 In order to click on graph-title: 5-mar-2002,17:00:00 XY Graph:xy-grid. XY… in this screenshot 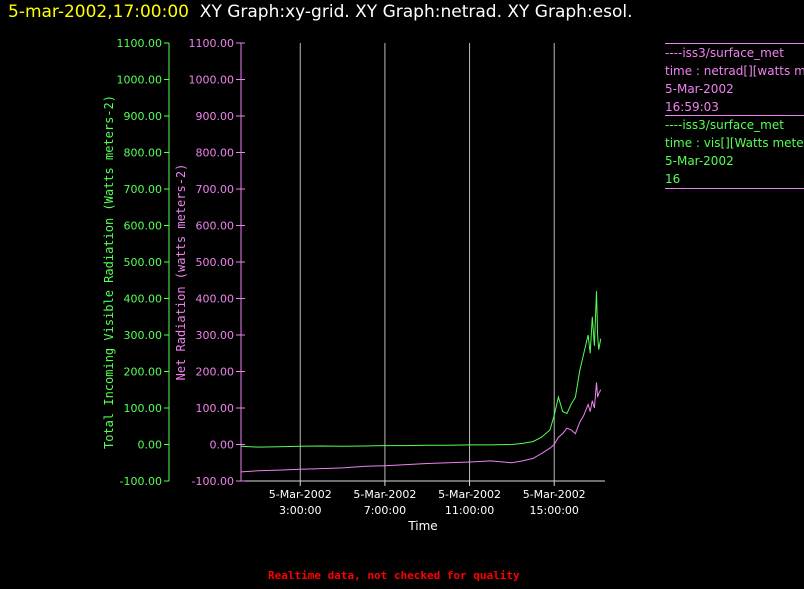, I will do `click(320, 12)`.